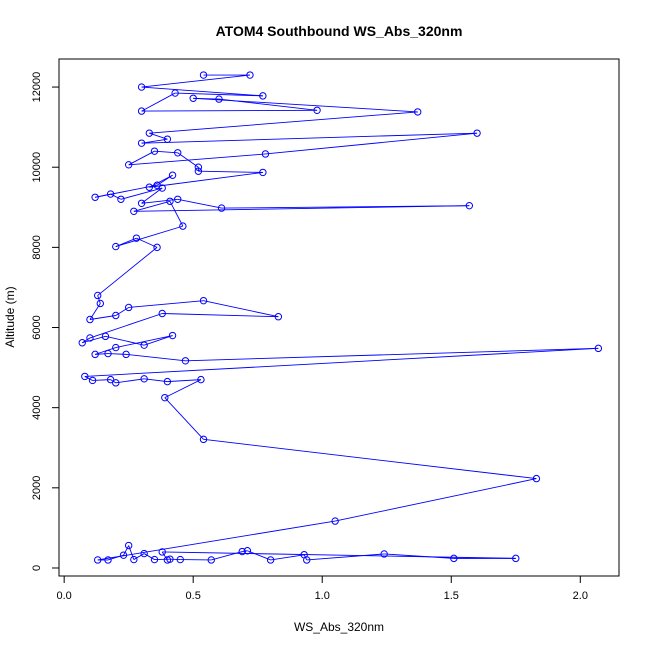  What do you see at coordinates (10, 316) in the screenshot?
I see `y-axis-label: Altitude (m)` at bounding box center [10, 316].